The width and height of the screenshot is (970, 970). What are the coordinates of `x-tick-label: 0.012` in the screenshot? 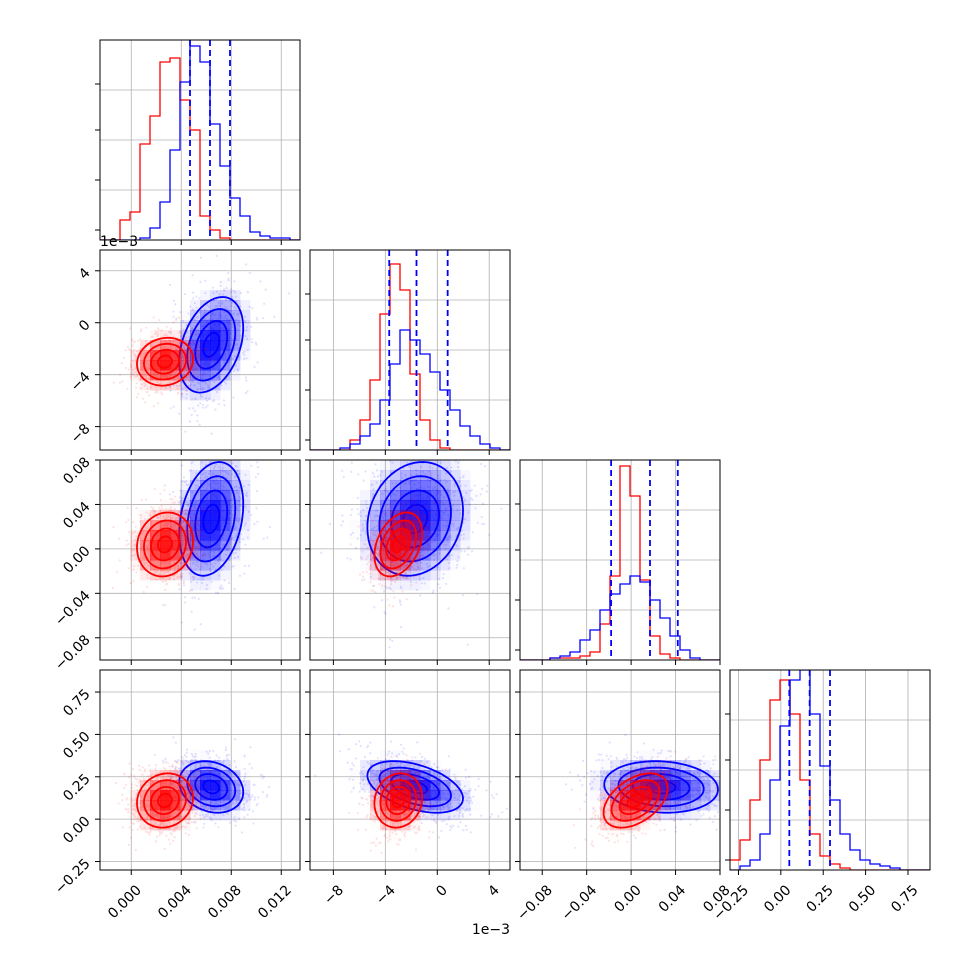 It's located at (275, 902).